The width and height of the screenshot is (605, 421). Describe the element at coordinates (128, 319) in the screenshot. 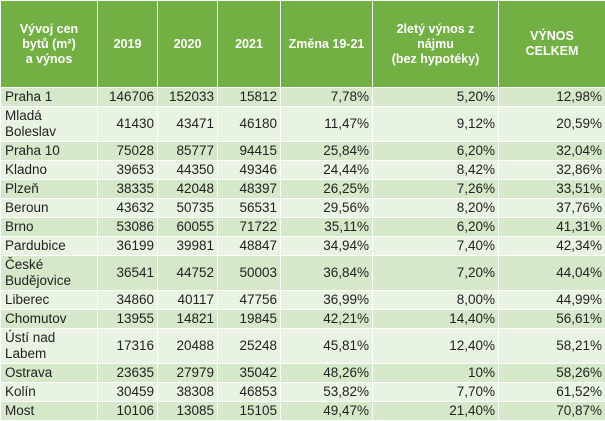

I see `cell-2019: 13955` at that location.